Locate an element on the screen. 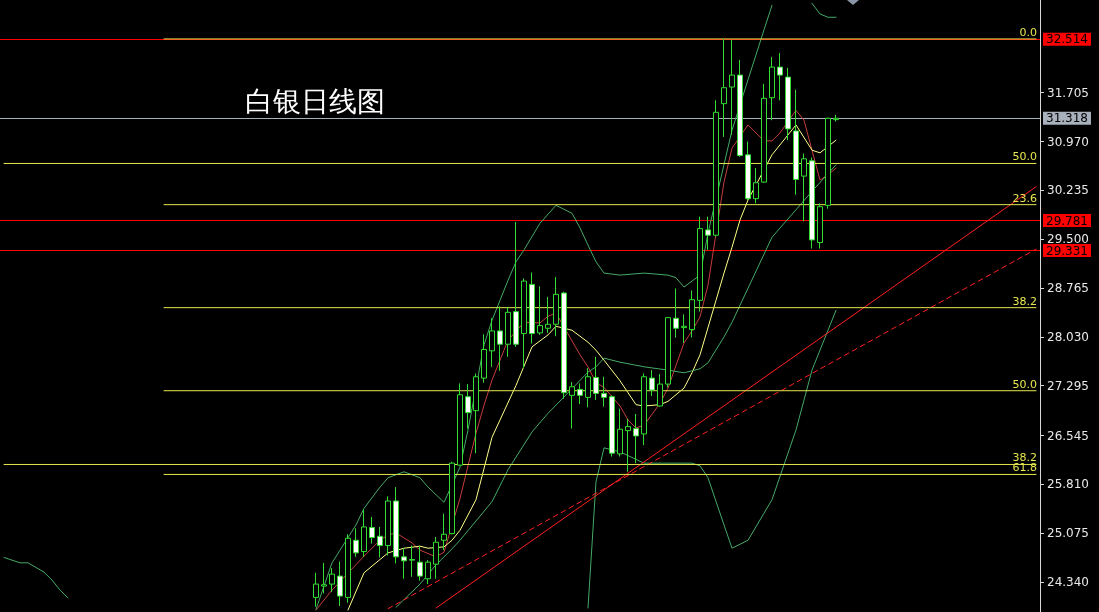 The height and width of the screenshot is (612, 1099). y-tick-label: 31.705 is located at coordinates (1068, 92).